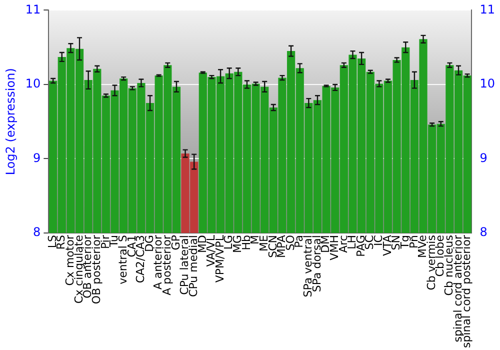  Describe the element at coordinates (37, 157) in the screenshot. I see `y-tick-label: 9` at that location.